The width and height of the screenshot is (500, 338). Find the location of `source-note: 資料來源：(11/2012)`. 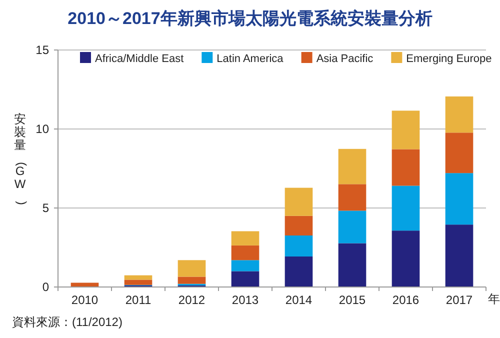

source-note: 資料來源：(11/2012) is located at coordinates (67, 322).